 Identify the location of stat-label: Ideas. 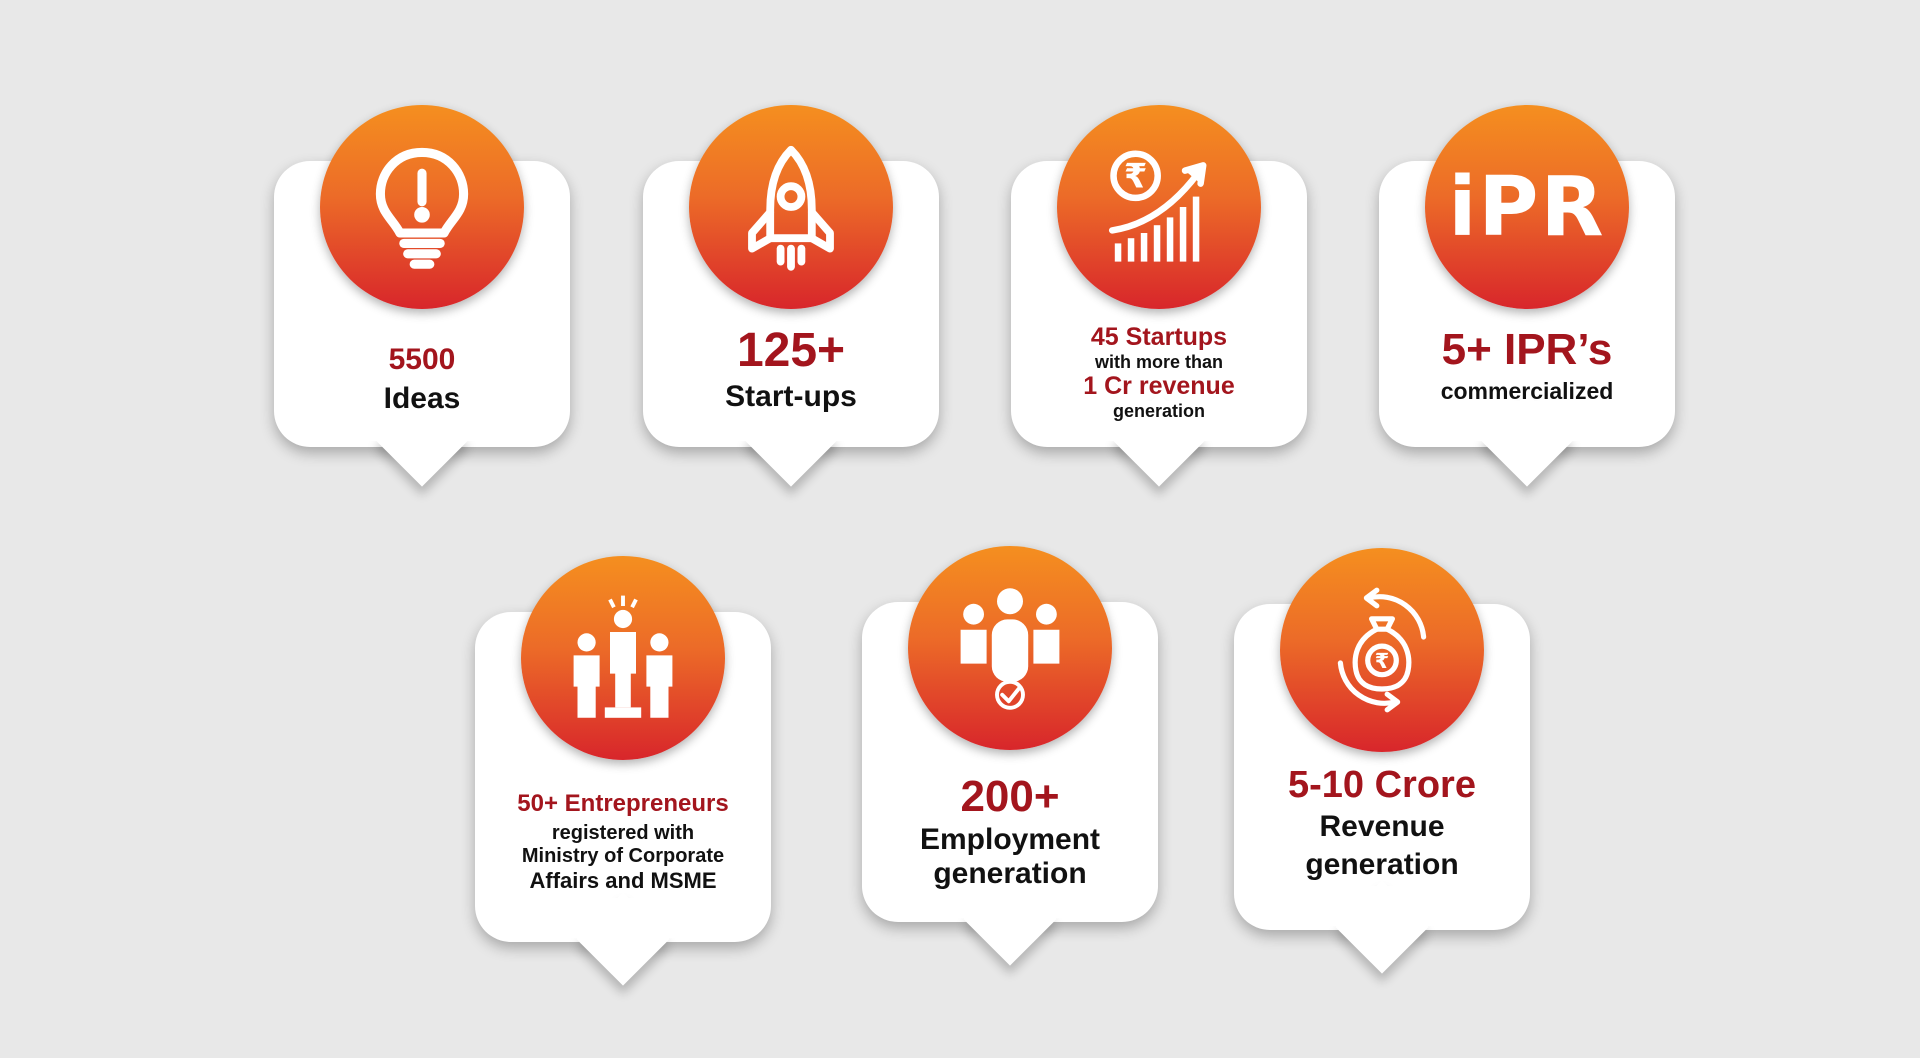
(422, 398).